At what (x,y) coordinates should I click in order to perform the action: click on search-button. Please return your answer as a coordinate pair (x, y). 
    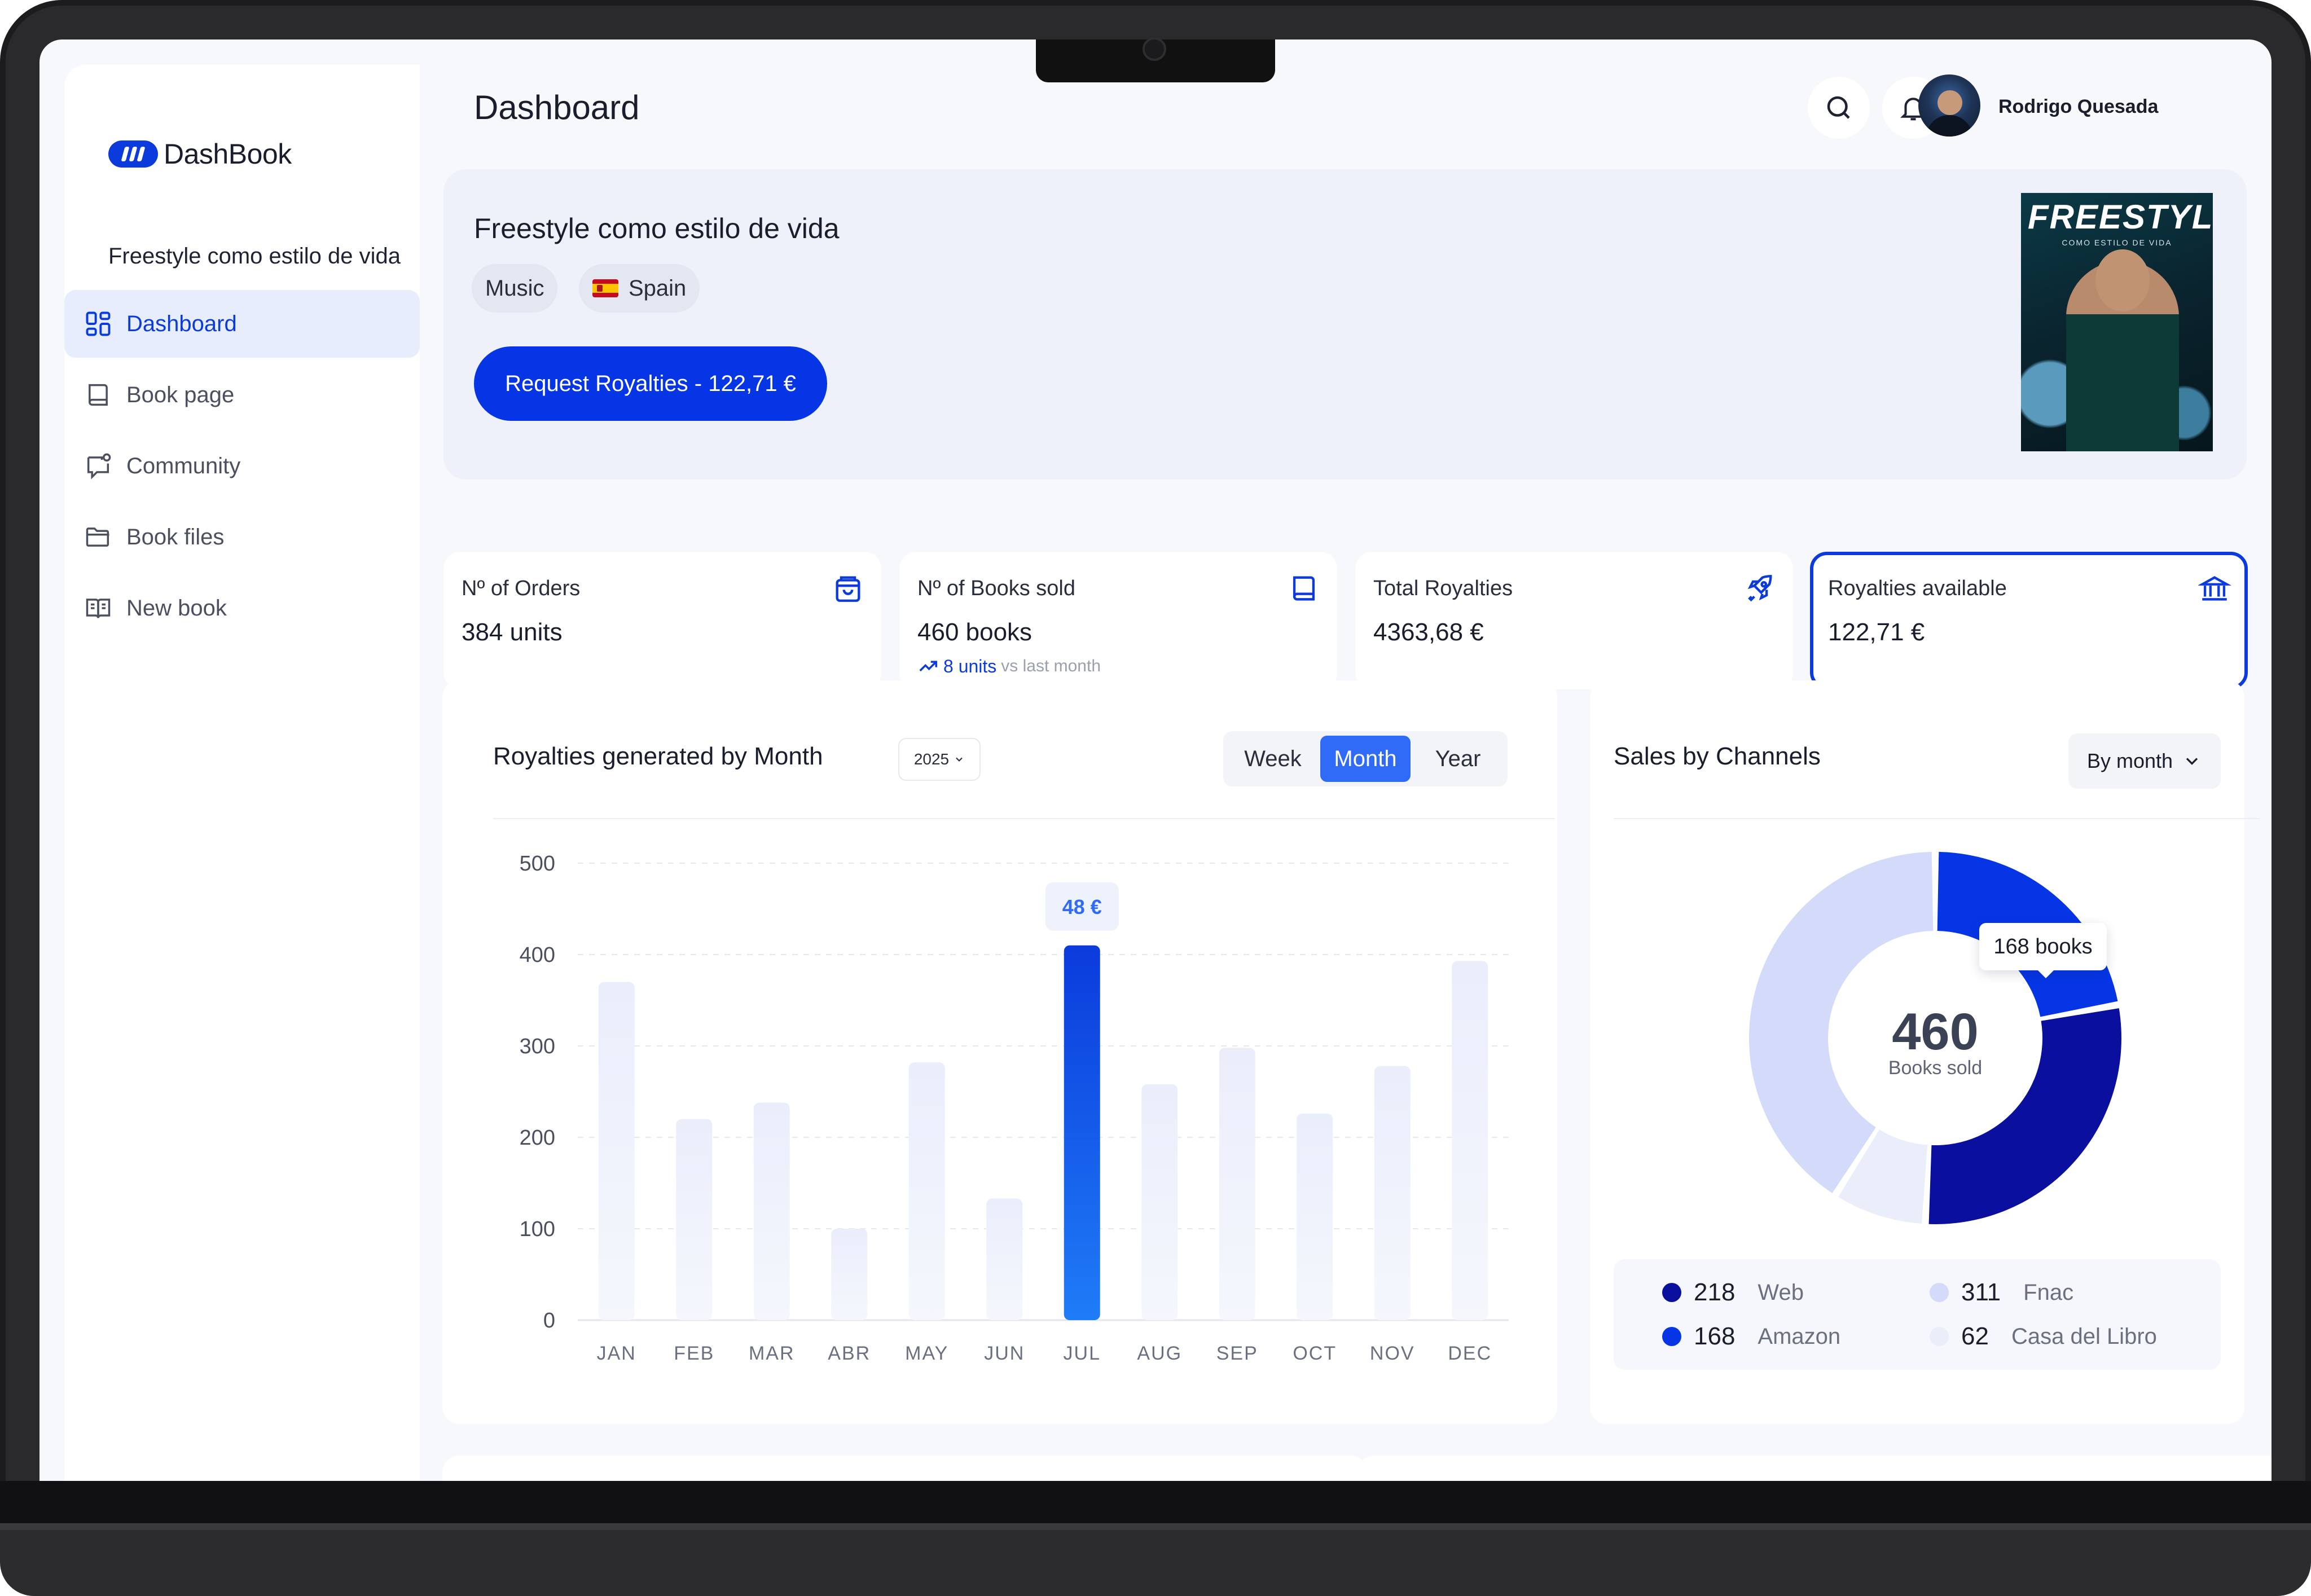
    Looking at the image, I should click on (1839, 108).